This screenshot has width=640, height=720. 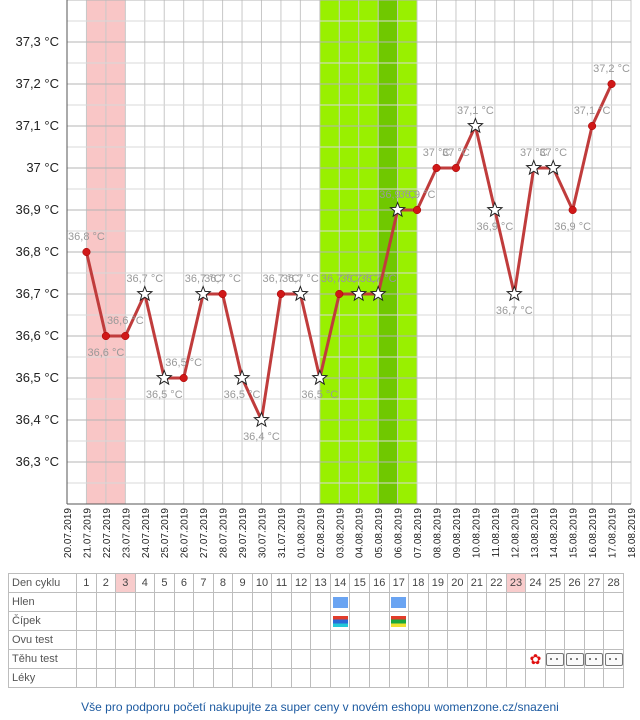 I want to click on cervix-marker, so click(x=399, y=621).